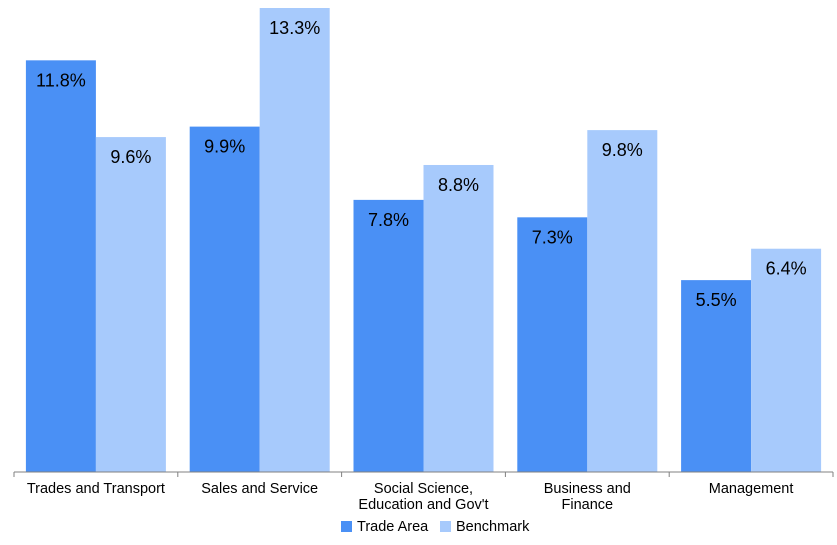 The width and height of the screenshot is (837, 545). I want to click on data-label-benchmark: 9.8%, so click(622, 150).